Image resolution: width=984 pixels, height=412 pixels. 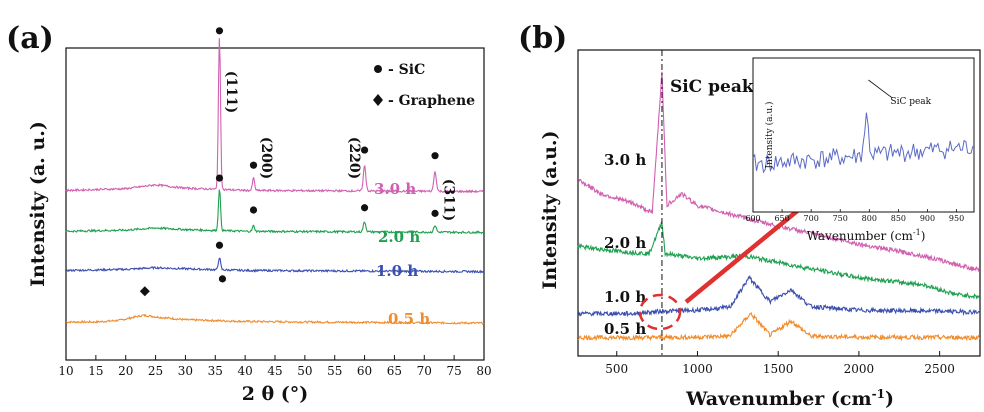 I want to click on panel-a-x-ticks: 10 15 20 25 30 35 40 45 50 55 60 65 70 75 80, so click(x=275, y=366).